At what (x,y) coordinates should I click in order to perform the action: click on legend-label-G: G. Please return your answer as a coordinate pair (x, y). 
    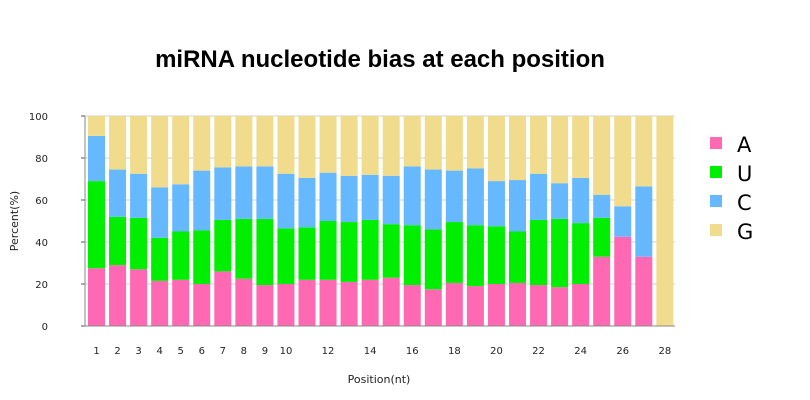
    Looking at the image, I should click on (745, 232).